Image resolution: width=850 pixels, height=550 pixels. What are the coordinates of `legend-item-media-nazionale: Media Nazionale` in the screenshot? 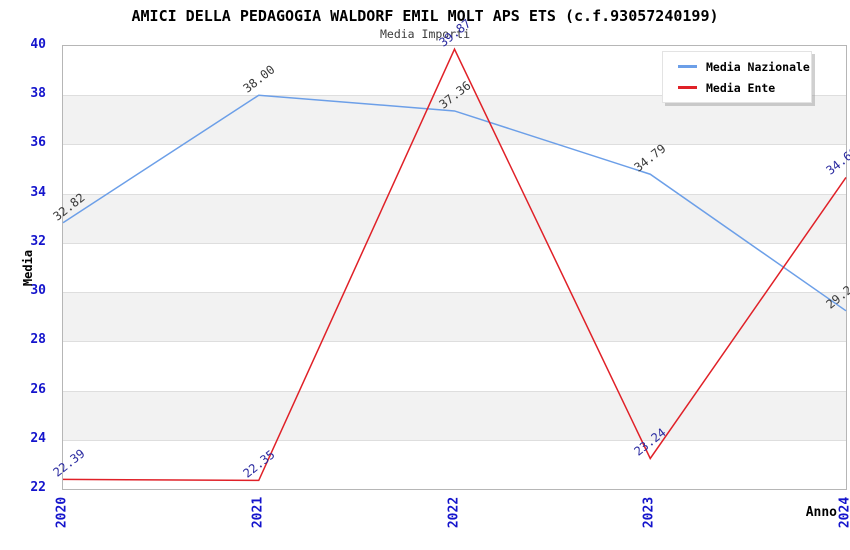 It's located at (744, 67).